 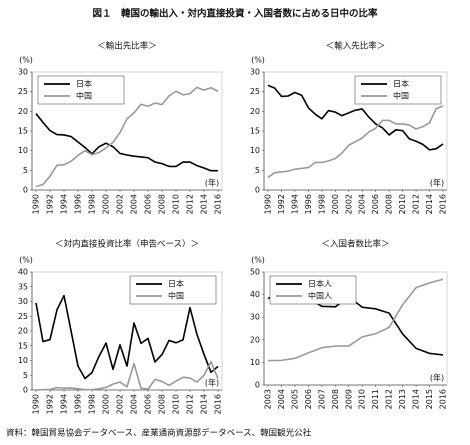 What do you see at coordinates (23, 286) in the screenshot?
I see `y-tick-label: 35` at bounding box center [23, 286].